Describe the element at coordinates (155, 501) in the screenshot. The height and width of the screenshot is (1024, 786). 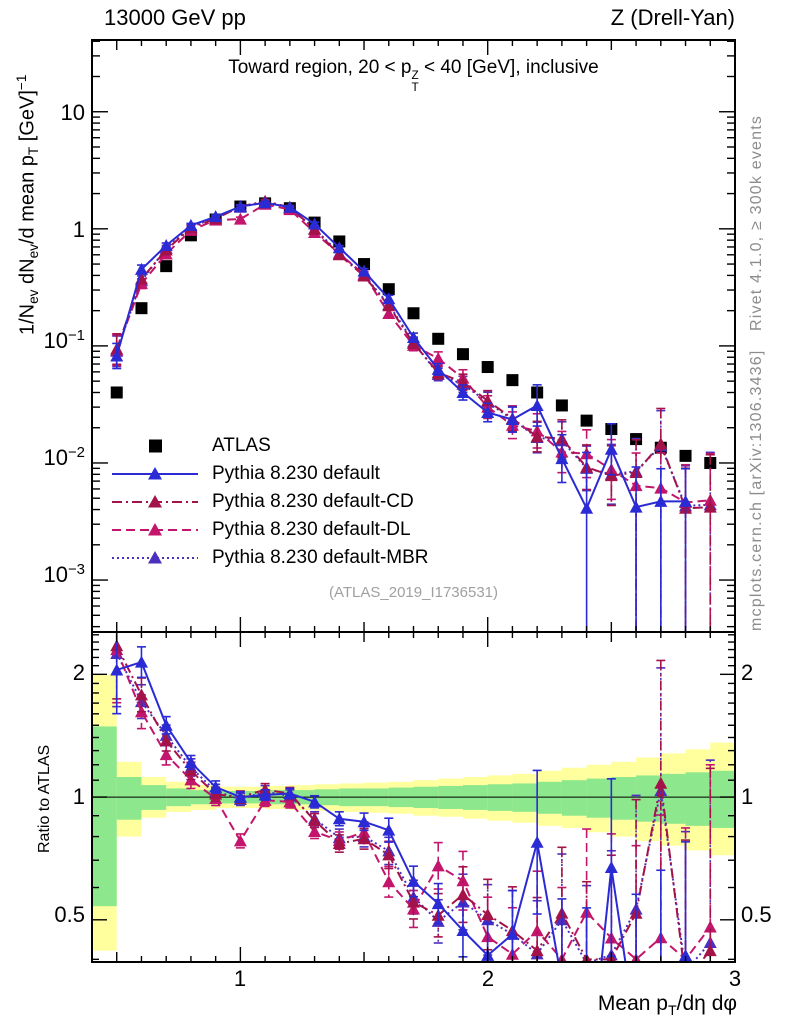
I see `legend-samples` at that location.